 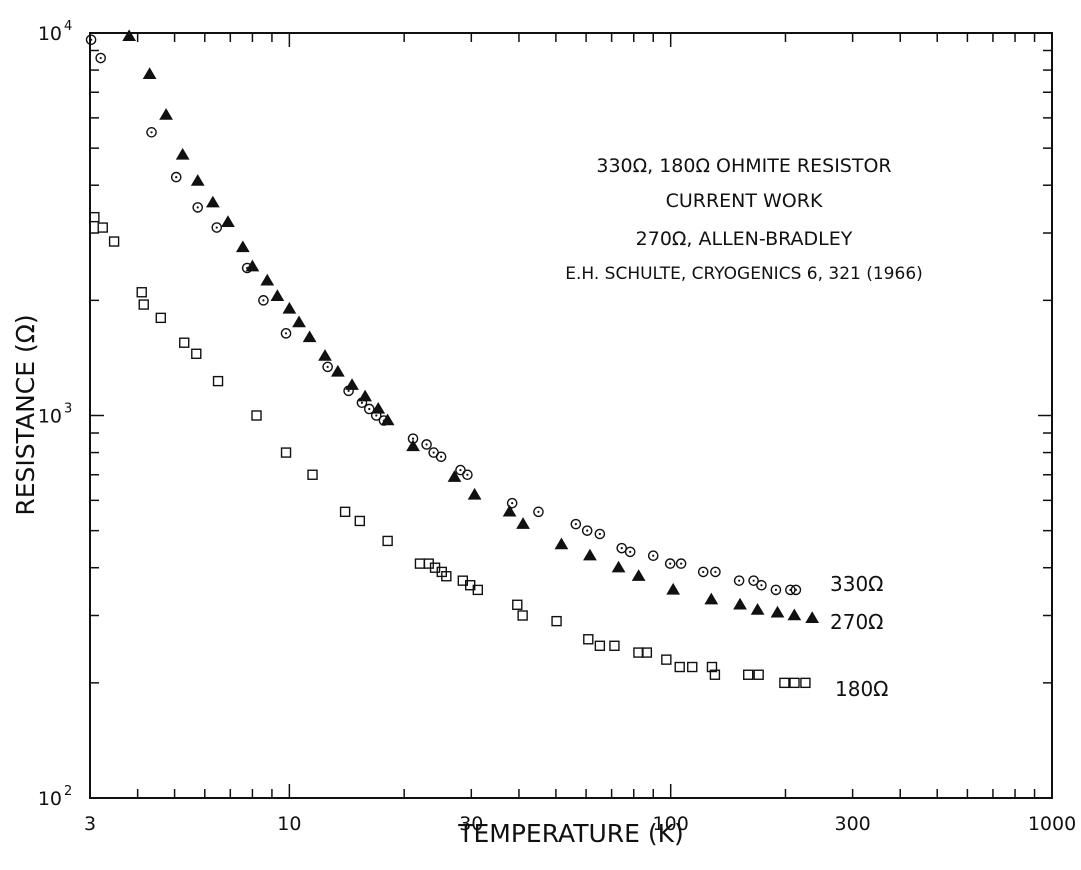 I want to click on x-axis-label: TEMPERATURE (K), so click(x=570, y=833).